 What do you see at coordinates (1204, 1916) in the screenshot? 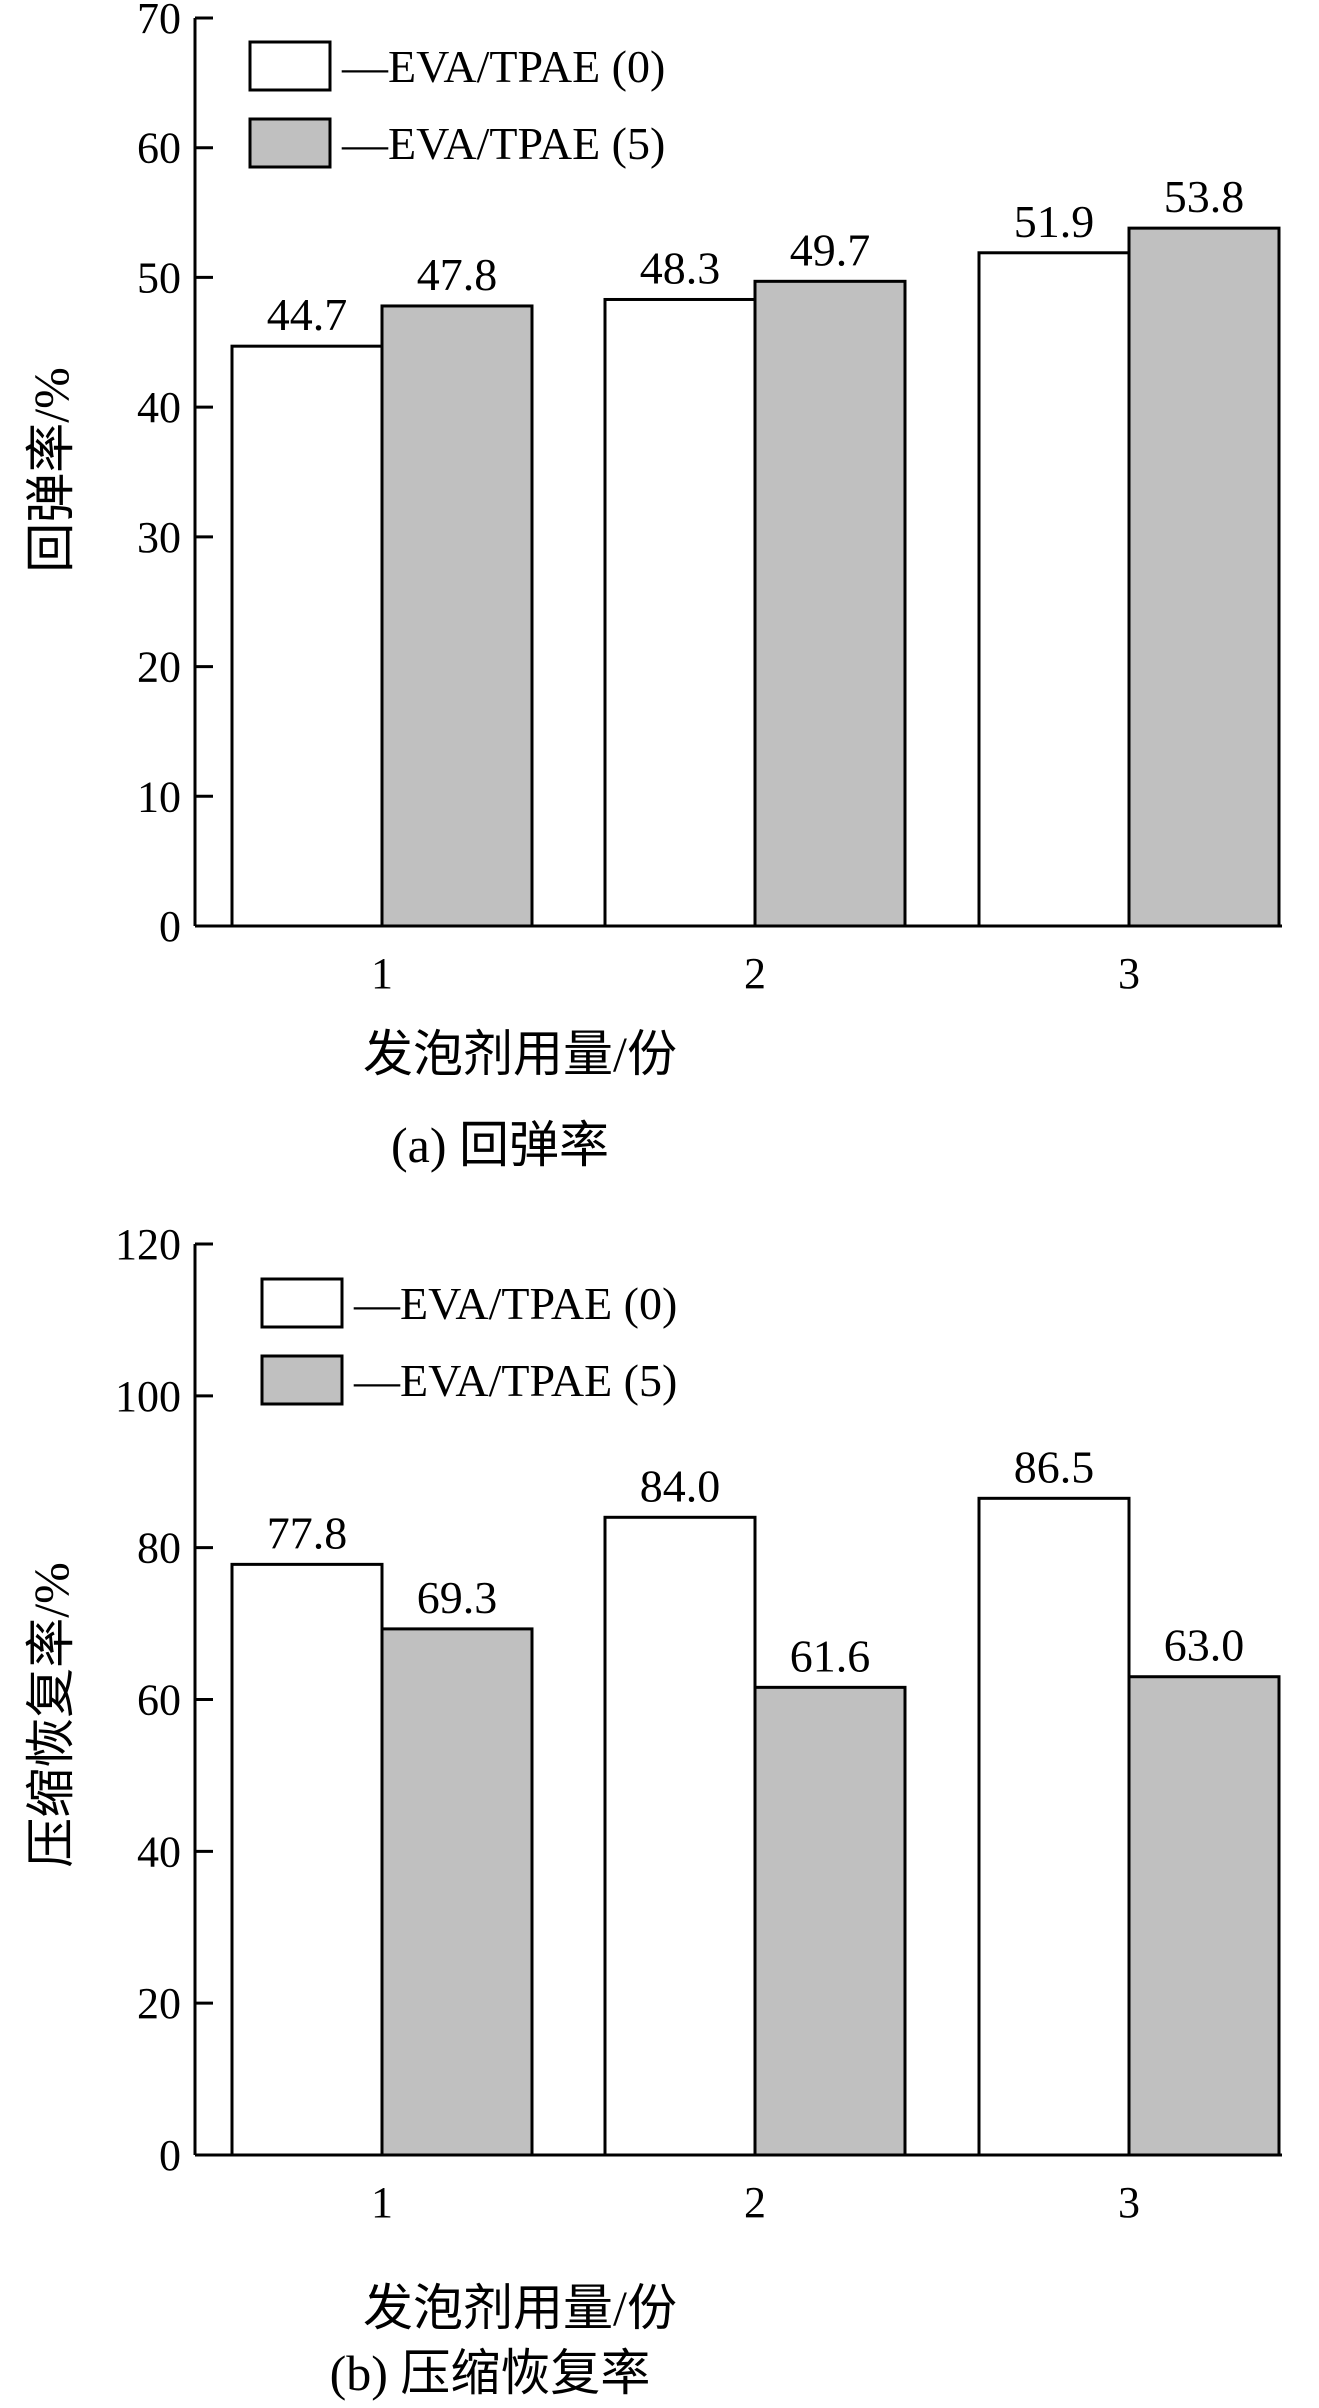
I see `chart-b-bar-s2-c3` at bounding box center [1204, 1916].